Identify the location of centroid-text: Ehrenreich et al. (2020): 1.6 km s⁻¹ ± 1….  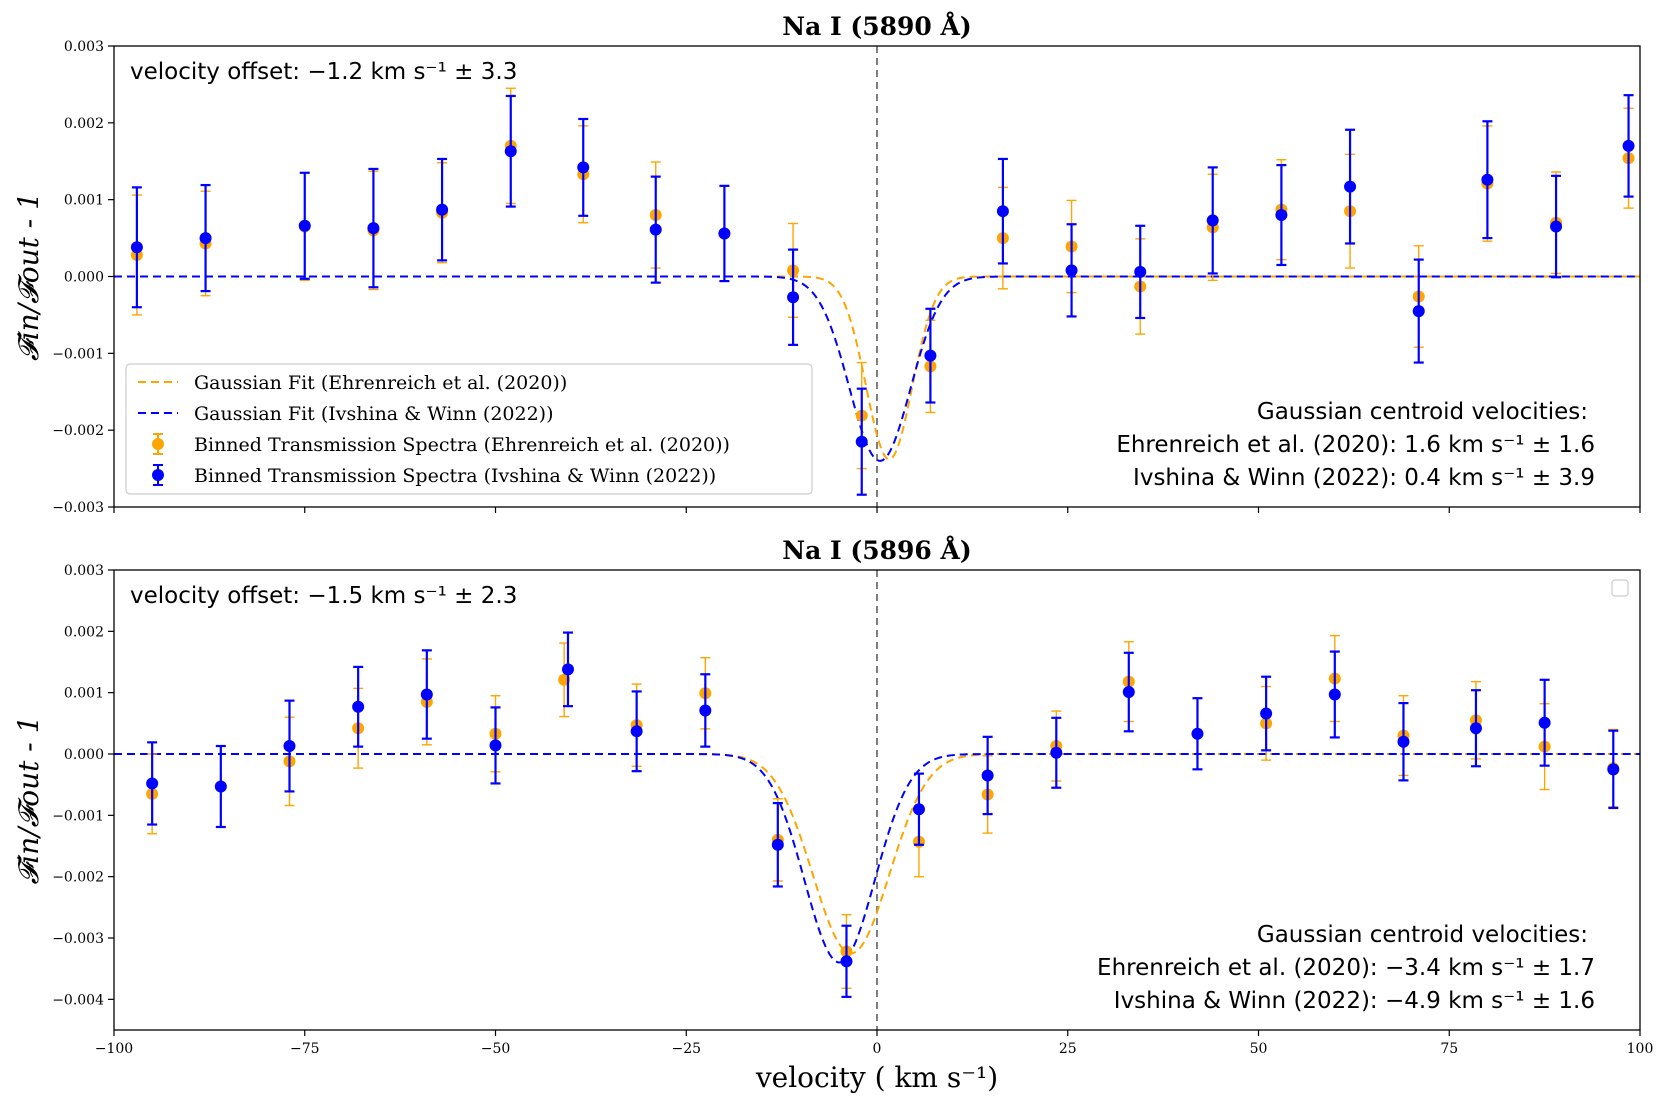
(1355, 445).